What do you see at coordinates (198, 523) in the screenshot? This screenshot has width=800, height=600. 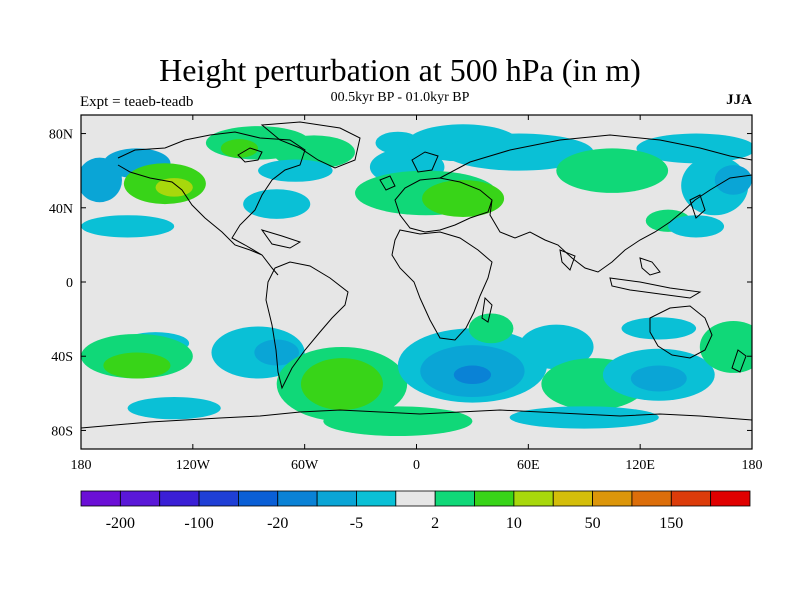 I see `colorbar-label: -100` at bounding box center [198, 523].